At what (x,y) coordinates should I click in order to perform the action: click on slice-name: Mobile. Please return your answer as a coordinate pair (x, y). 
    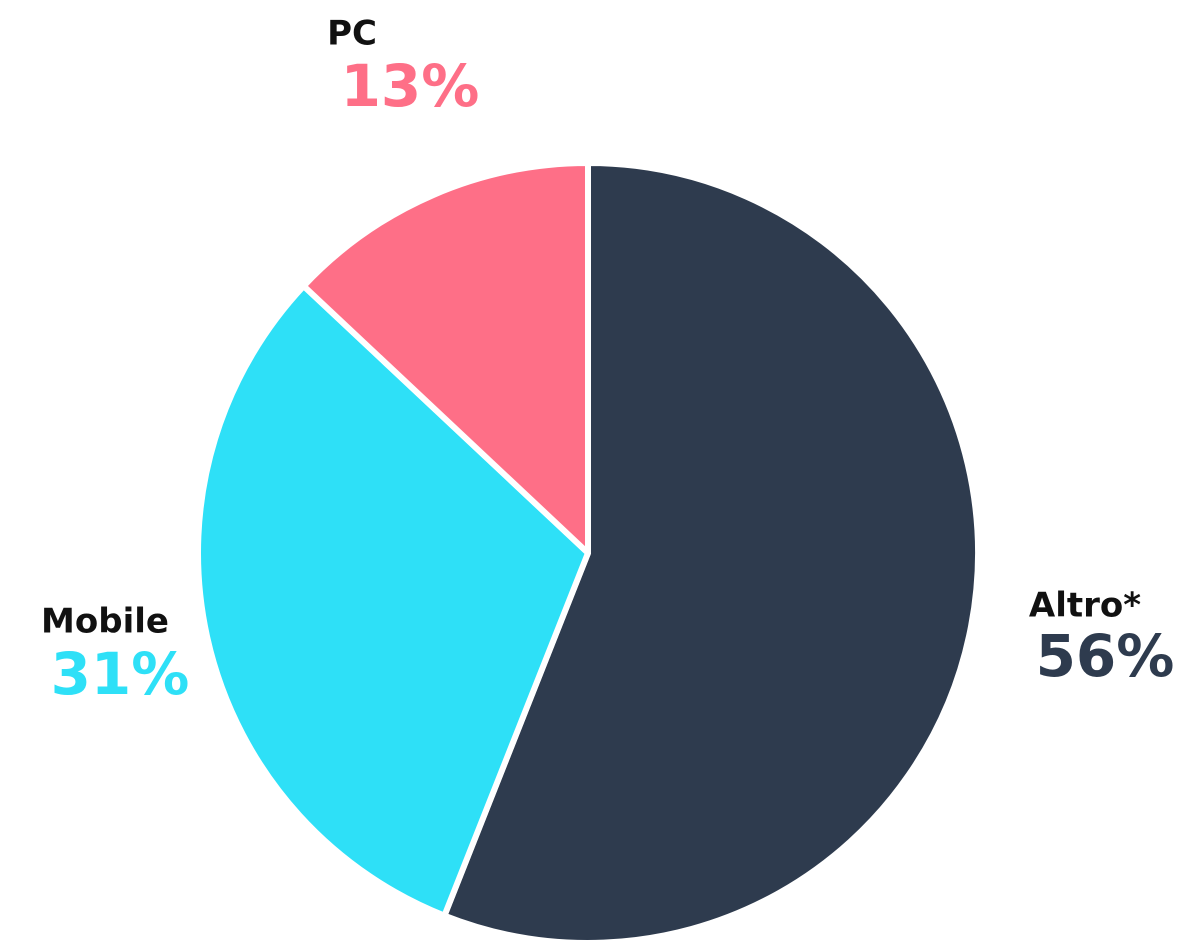
    Looking at the image, I should click on (105, 622).